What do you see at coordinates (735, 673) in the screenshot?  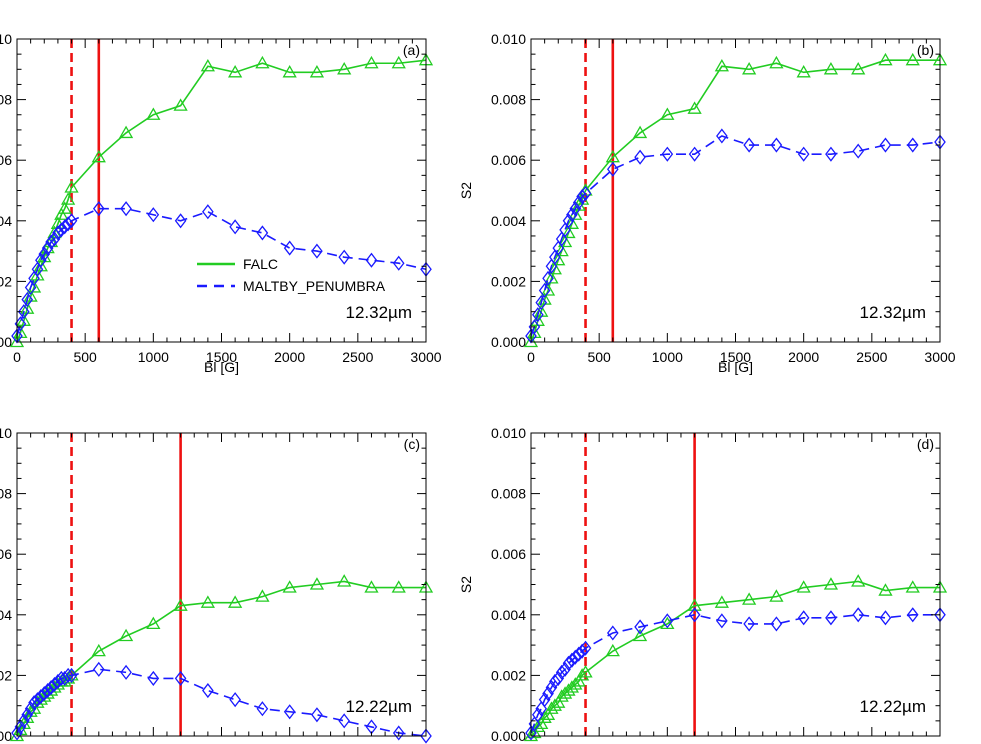 I see `series-line-maltby-penumbra` at bounding box center [735, 673].